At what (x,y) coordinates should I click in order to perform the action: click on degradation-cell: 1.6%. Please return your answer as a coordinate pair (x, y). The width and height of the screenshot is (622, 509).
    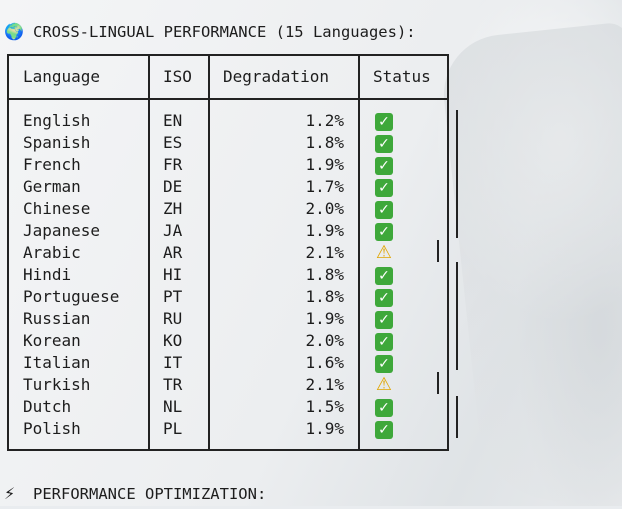
    Looking at the image, I should click on (324, 362).